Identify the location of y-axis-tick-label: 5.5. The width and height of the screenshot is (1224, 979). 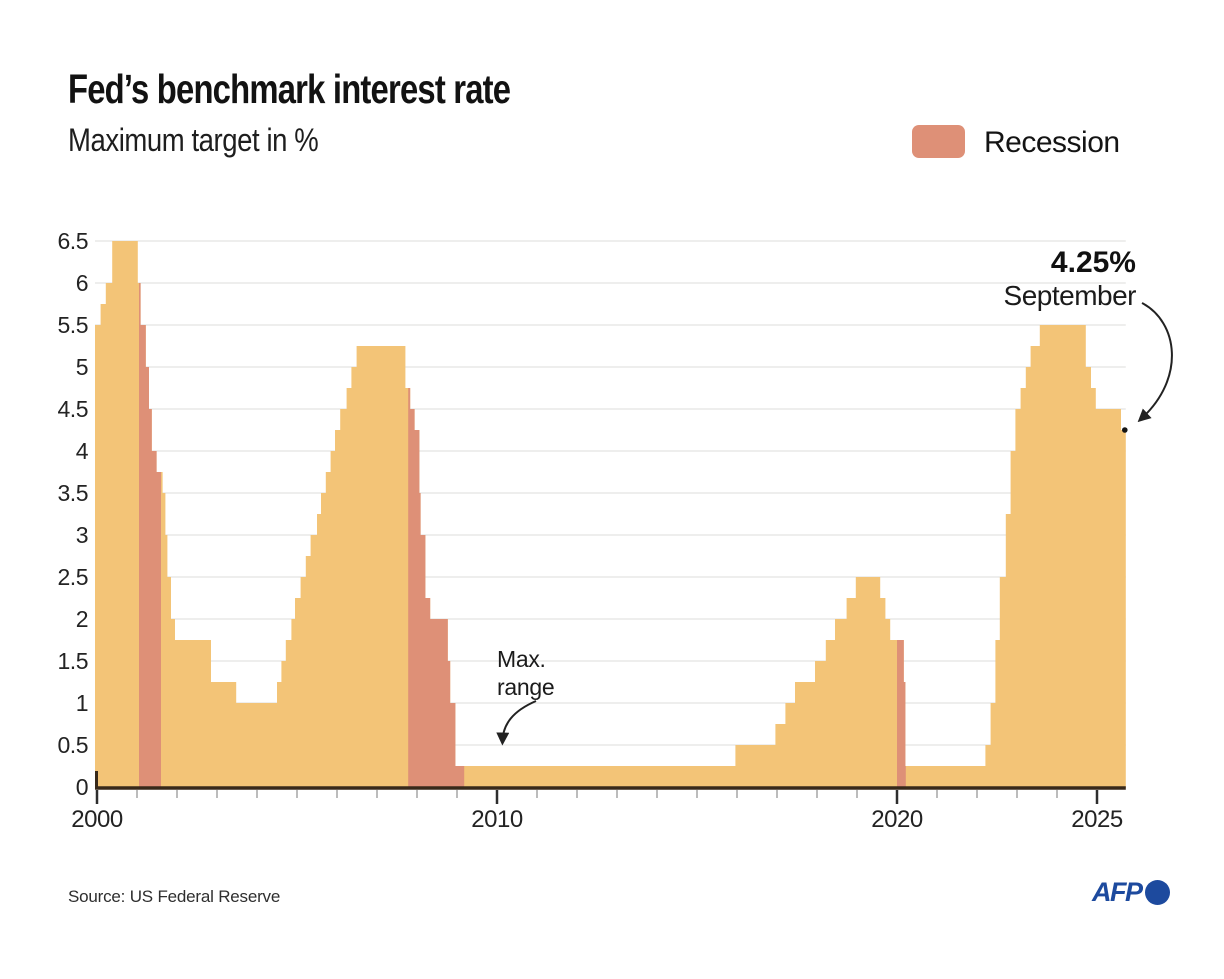
(73, 325).